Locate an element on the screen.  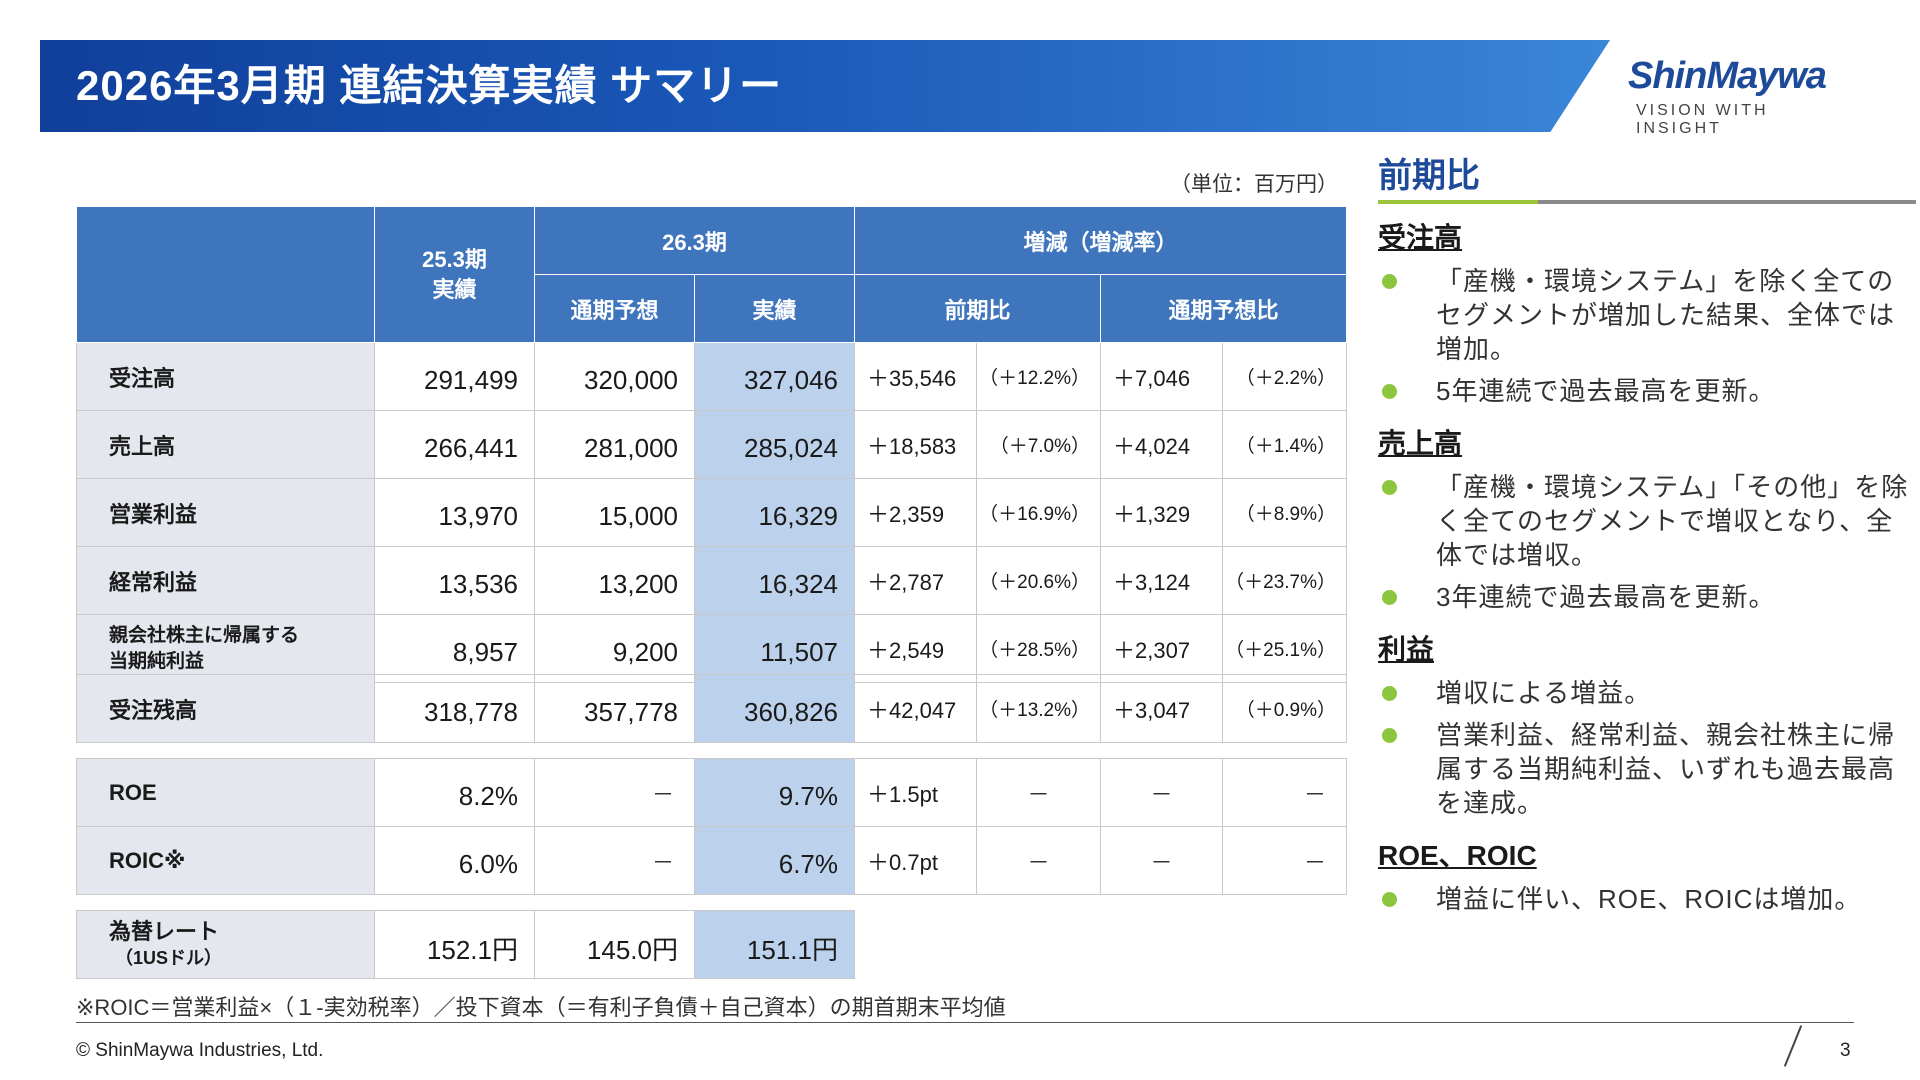
cell-vs-forecast-rate: （＋0.9%） is located at coordinates (1284, 708).